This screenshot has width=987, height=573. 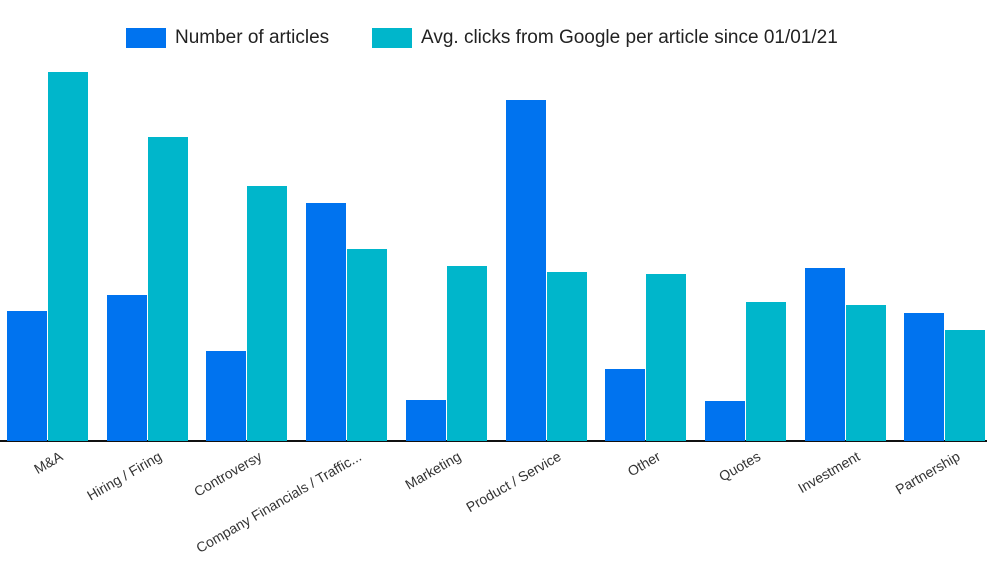 I want to click on legend-label-articles: Number of articles, so click(x=252, y=37).